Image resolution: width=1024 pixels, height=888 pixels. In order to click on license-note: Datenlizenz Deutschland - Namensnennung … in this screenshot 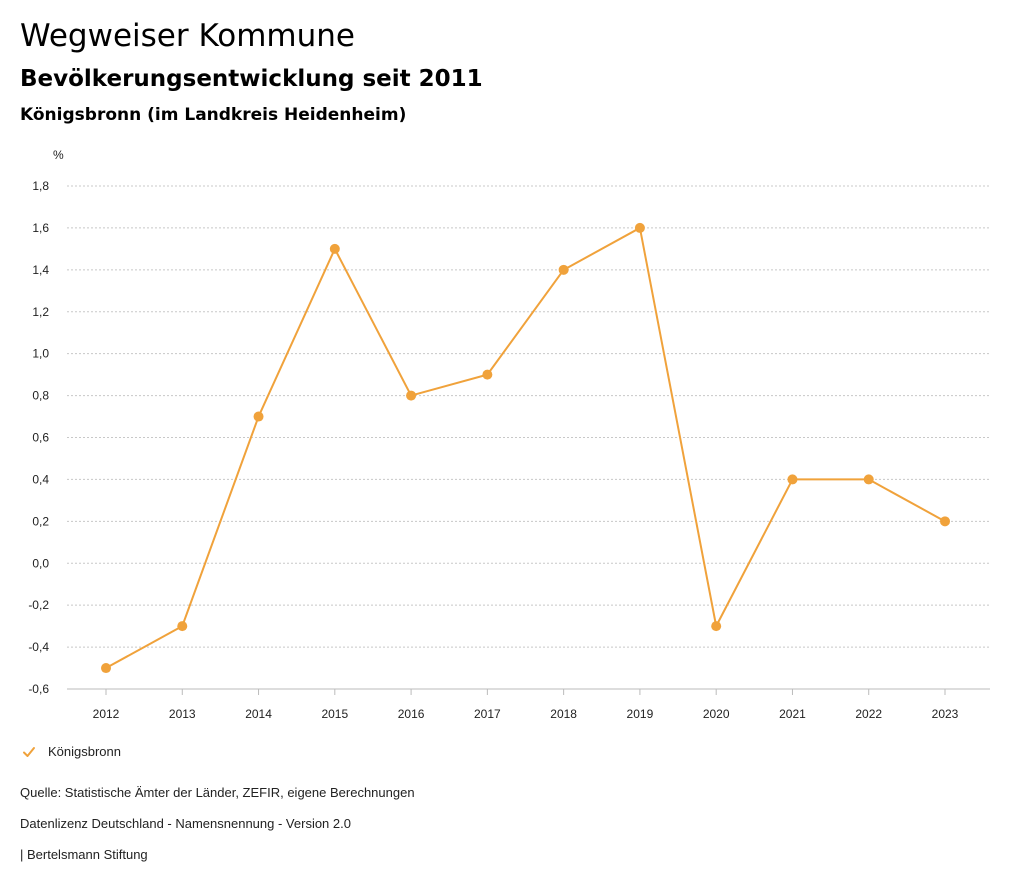, I will do `click(185, 823)`.